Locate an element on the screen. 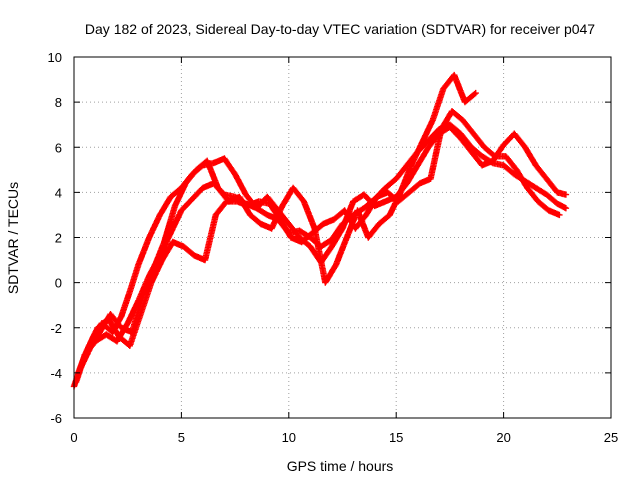  x-tick-label: 25 is located at coordinates (611, 437).